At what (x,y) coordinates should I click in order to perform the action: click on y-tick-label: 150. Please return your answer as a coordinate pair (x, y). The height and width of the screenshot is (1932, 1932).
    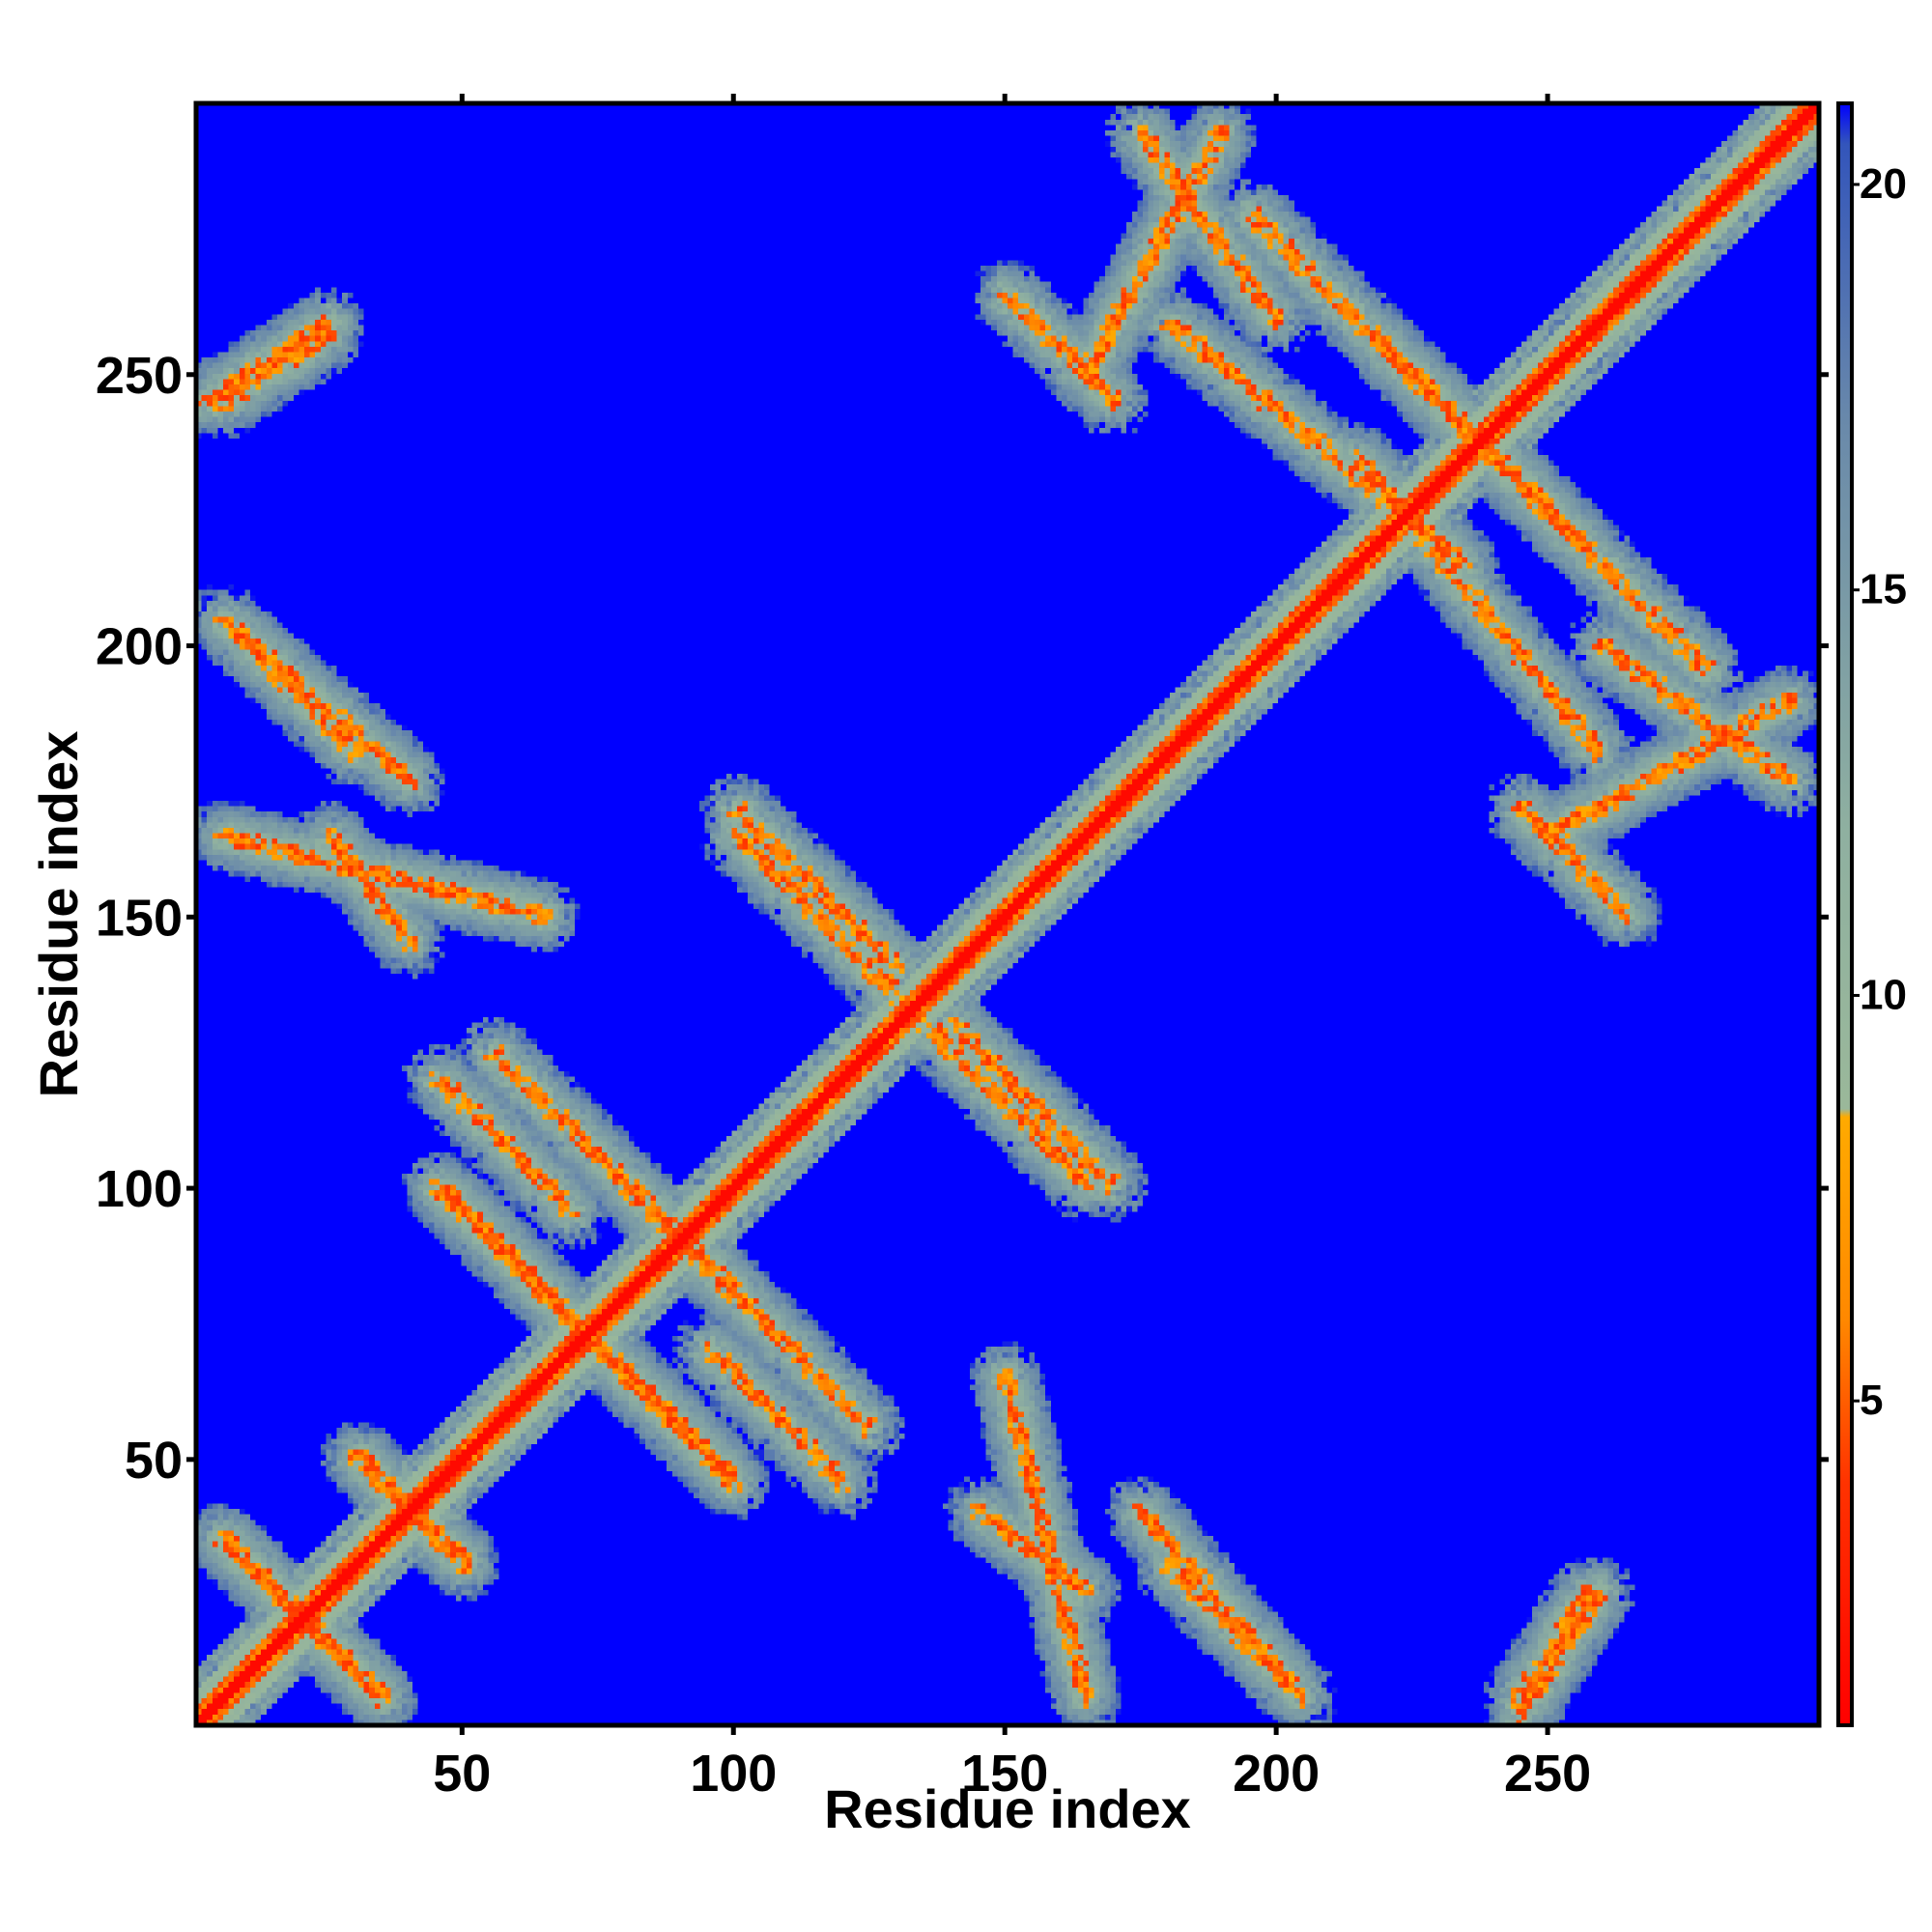
    Looking at the image, I should click on (139, 918).